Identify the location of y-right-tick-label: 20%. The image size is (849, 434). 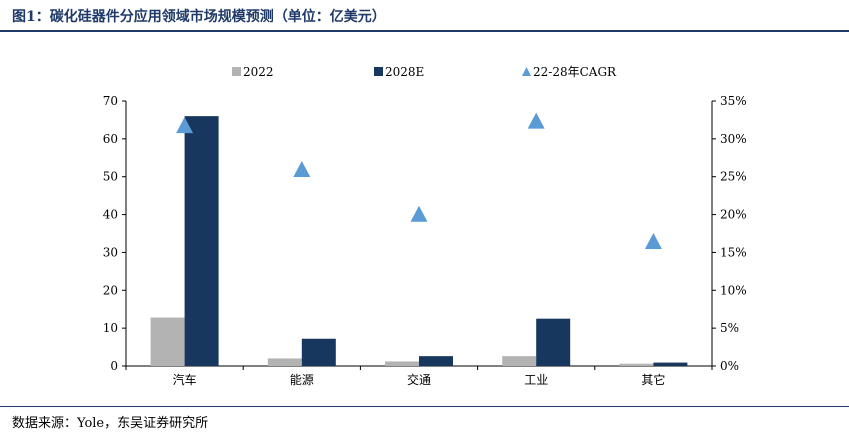
(733, 215).